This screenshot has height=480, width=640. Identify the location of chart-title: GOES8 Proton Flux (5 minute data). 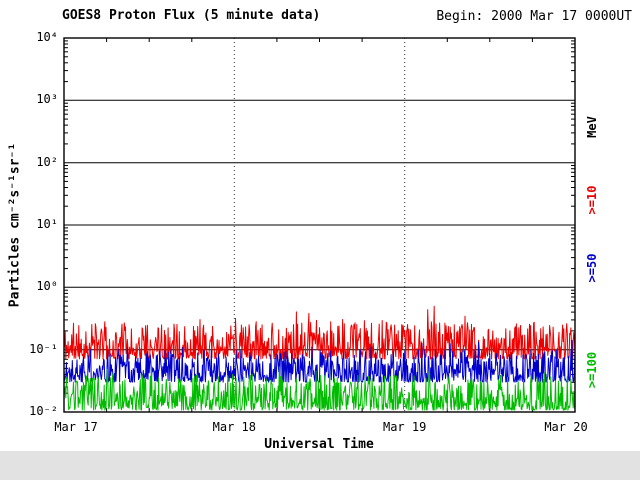
(191, 15).